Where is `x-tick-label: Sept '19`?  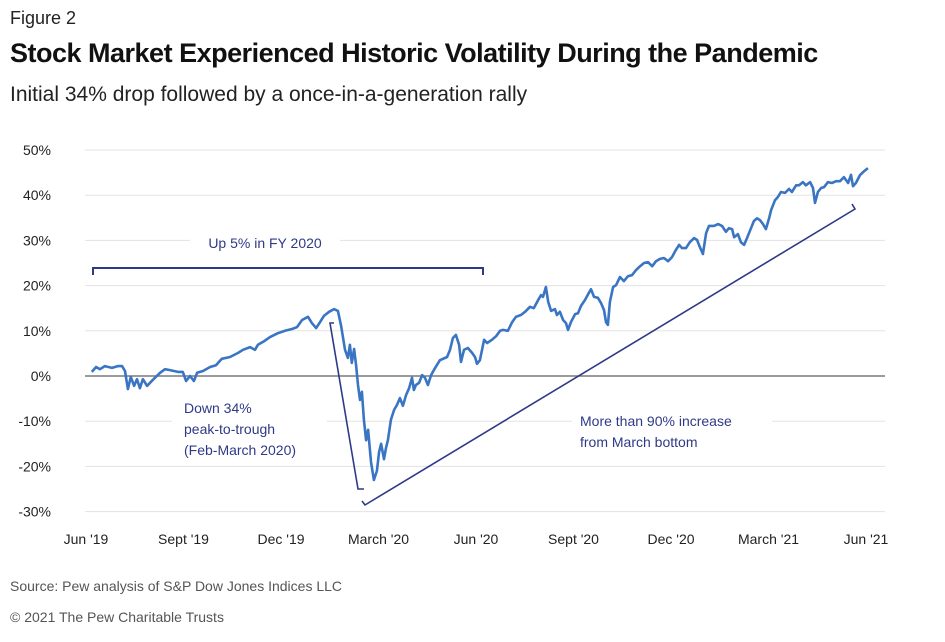
x-tick-label: Sept '19 is located at coordinates (183, 539).